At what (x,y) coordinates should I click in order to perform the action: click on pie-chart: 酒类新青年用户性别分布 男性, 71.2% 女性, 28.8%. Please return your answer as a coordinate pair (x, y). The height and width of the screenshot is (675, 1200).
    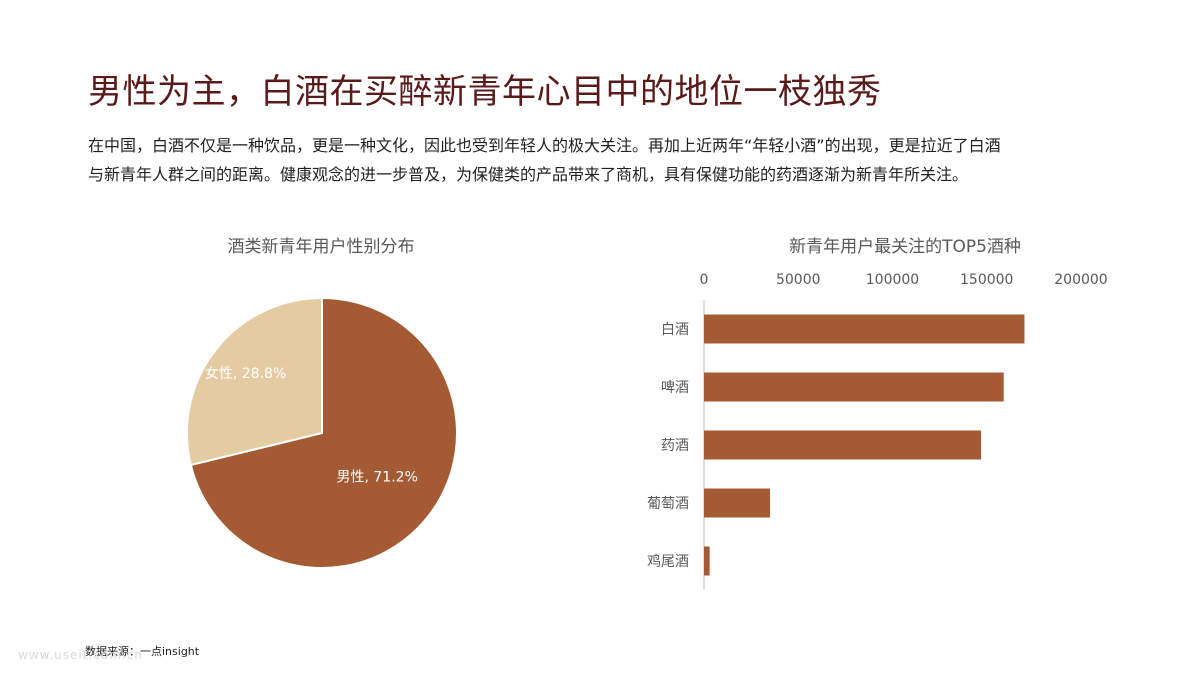
    Looking at the image, I should click on (322, 403).